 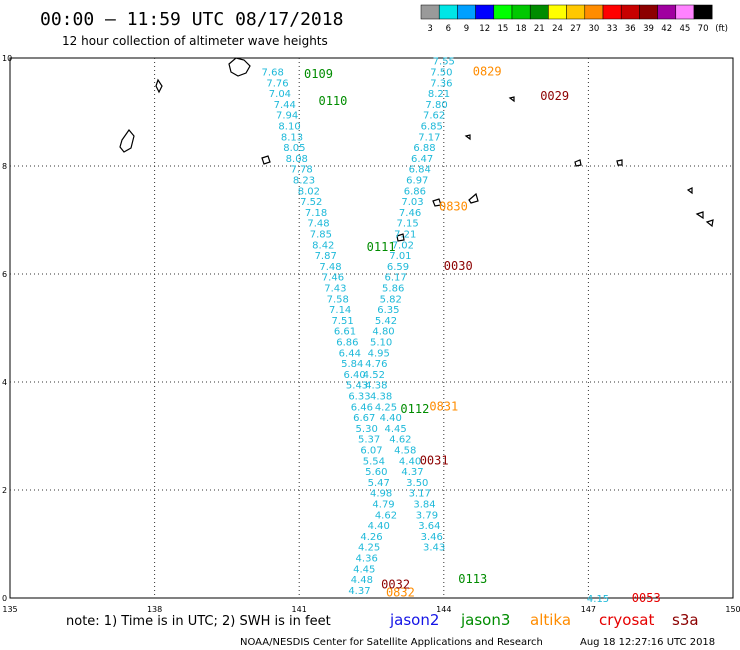 I want to click on swh-value: 7.01, so click(x=400, y=256).